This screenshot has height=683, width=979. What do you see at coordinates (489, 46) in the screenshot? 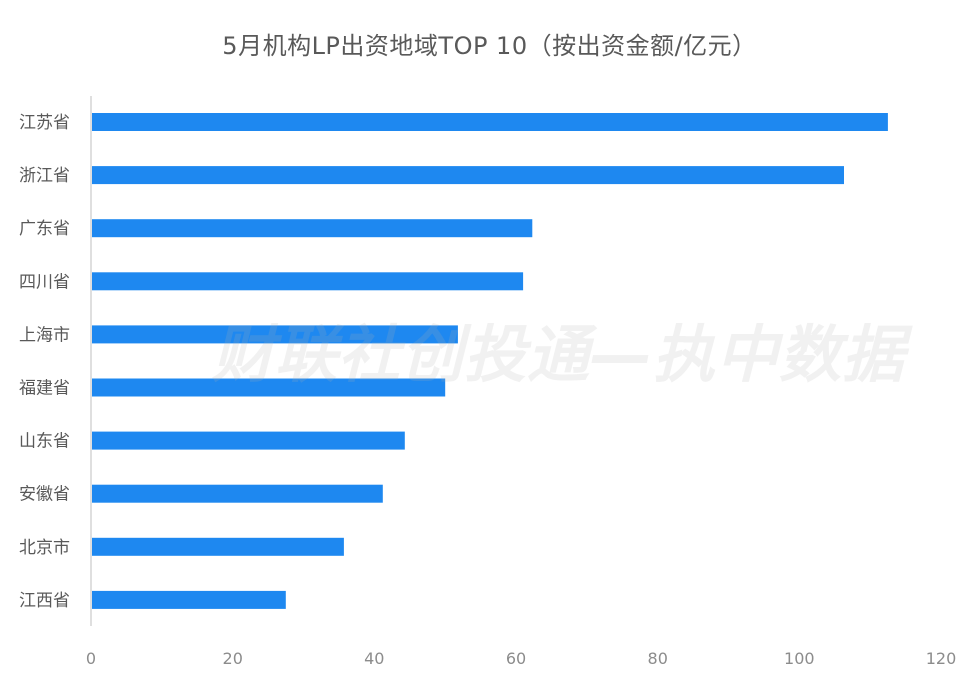
I see `chart-title: 5月机构LP出资地域TOP 10（按出资金额/亿元）` at bounding box center [489, 46].